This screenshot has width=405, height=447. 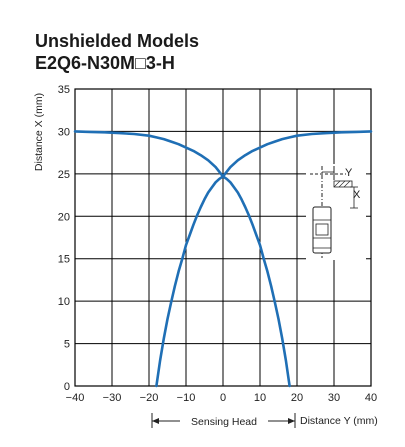 What do you see at coordinates (336, 212) in the screenshot?
I see `sensor-diagram: Y X` at bounding box center [336, 212].